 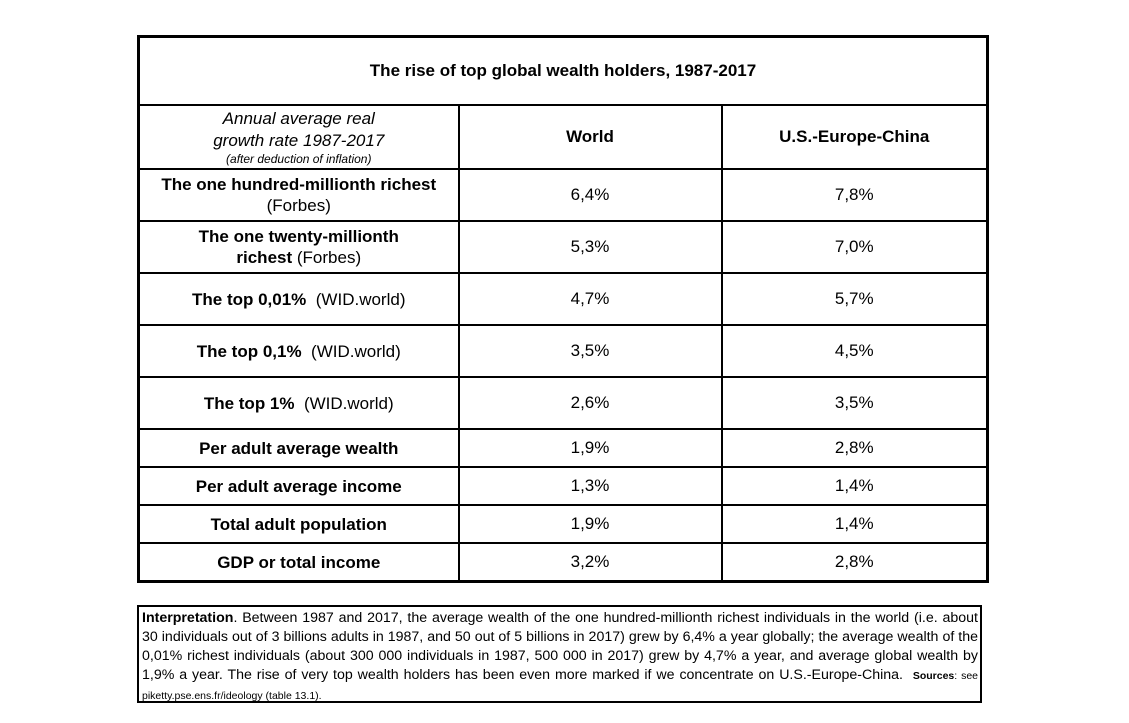 I want to click on header-us-europe-china: U.S.-Europe-China, so click(x=854, y=137).